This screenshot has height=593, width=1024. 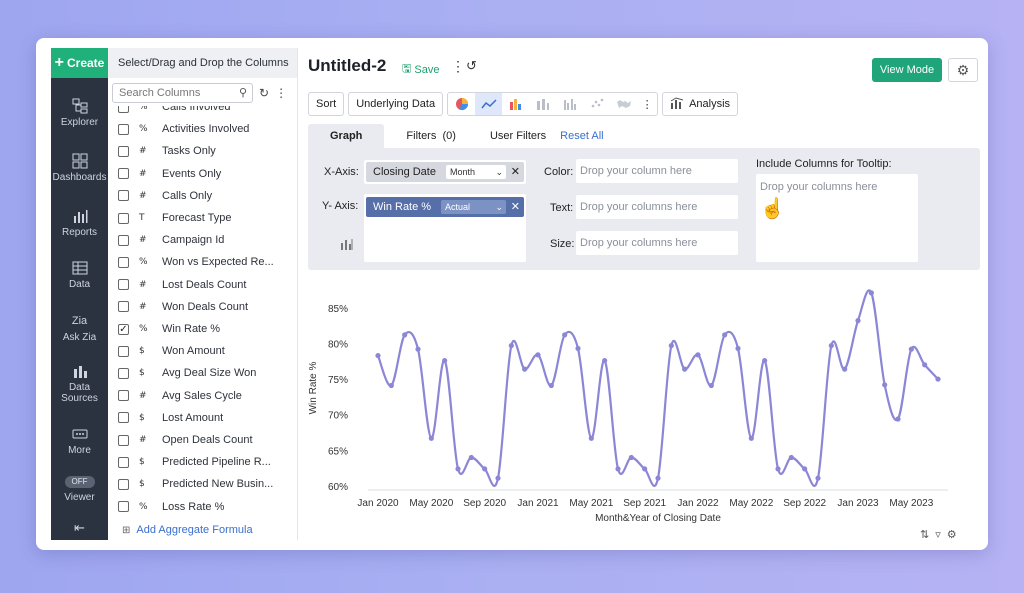 I want to click on tooltip-drop-zone: Drop your columns here, so click(x=837, y=218).